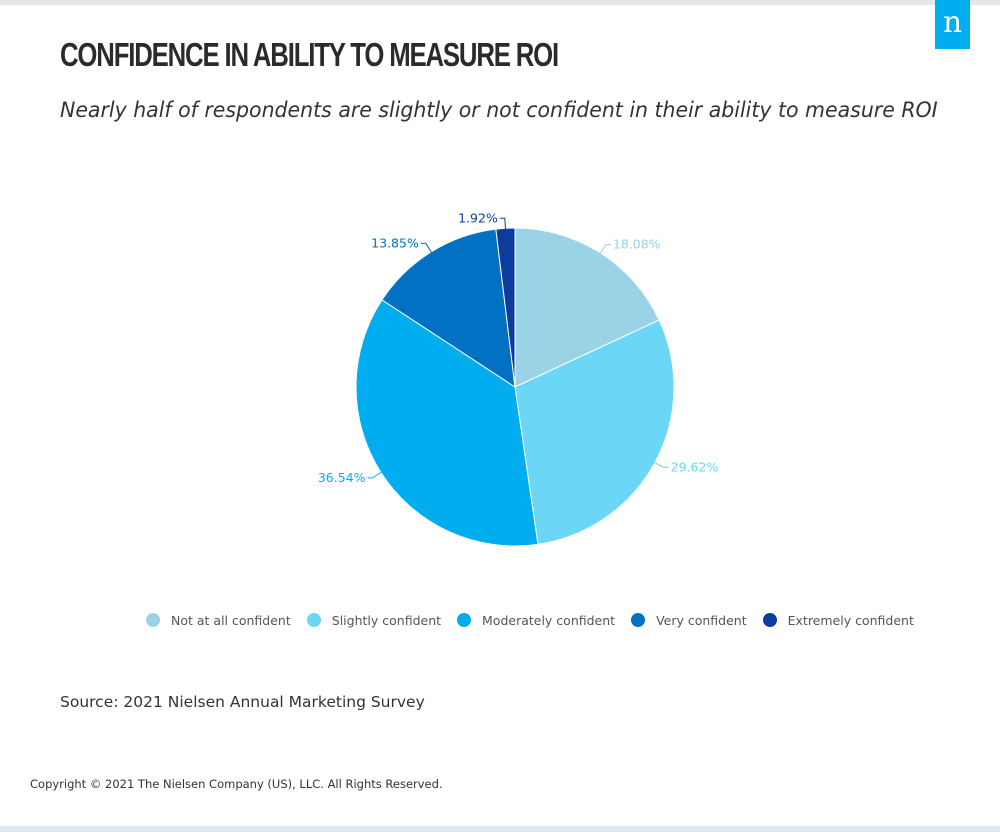 The width and height of the screenshot is (1000, 832). Describe the element at coordinates (386, 620) in the screenshot. I see `legend-label-slightly-confident: Slightly confident` at that location.